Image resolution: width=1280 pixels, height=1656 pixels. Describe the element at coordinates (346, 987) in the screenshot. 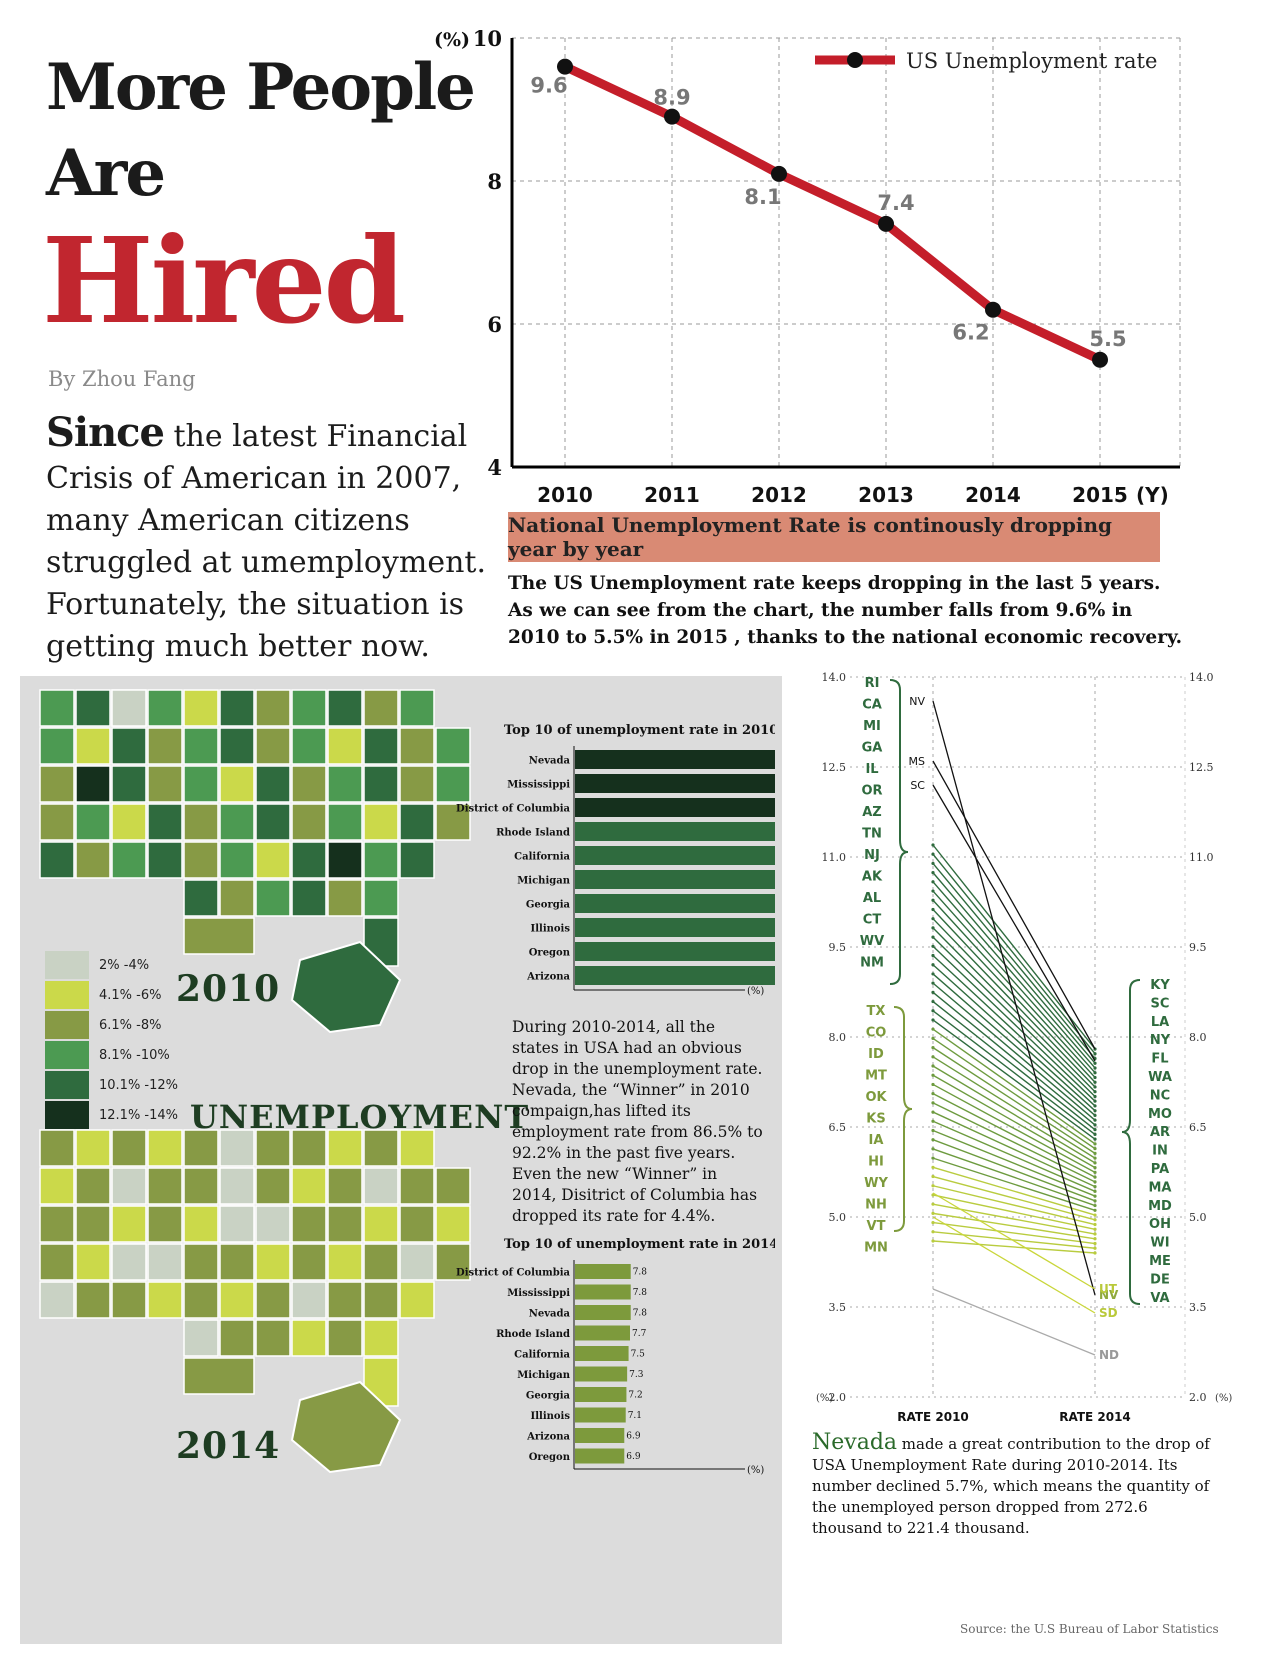

I see `alaska-shape` at that location.